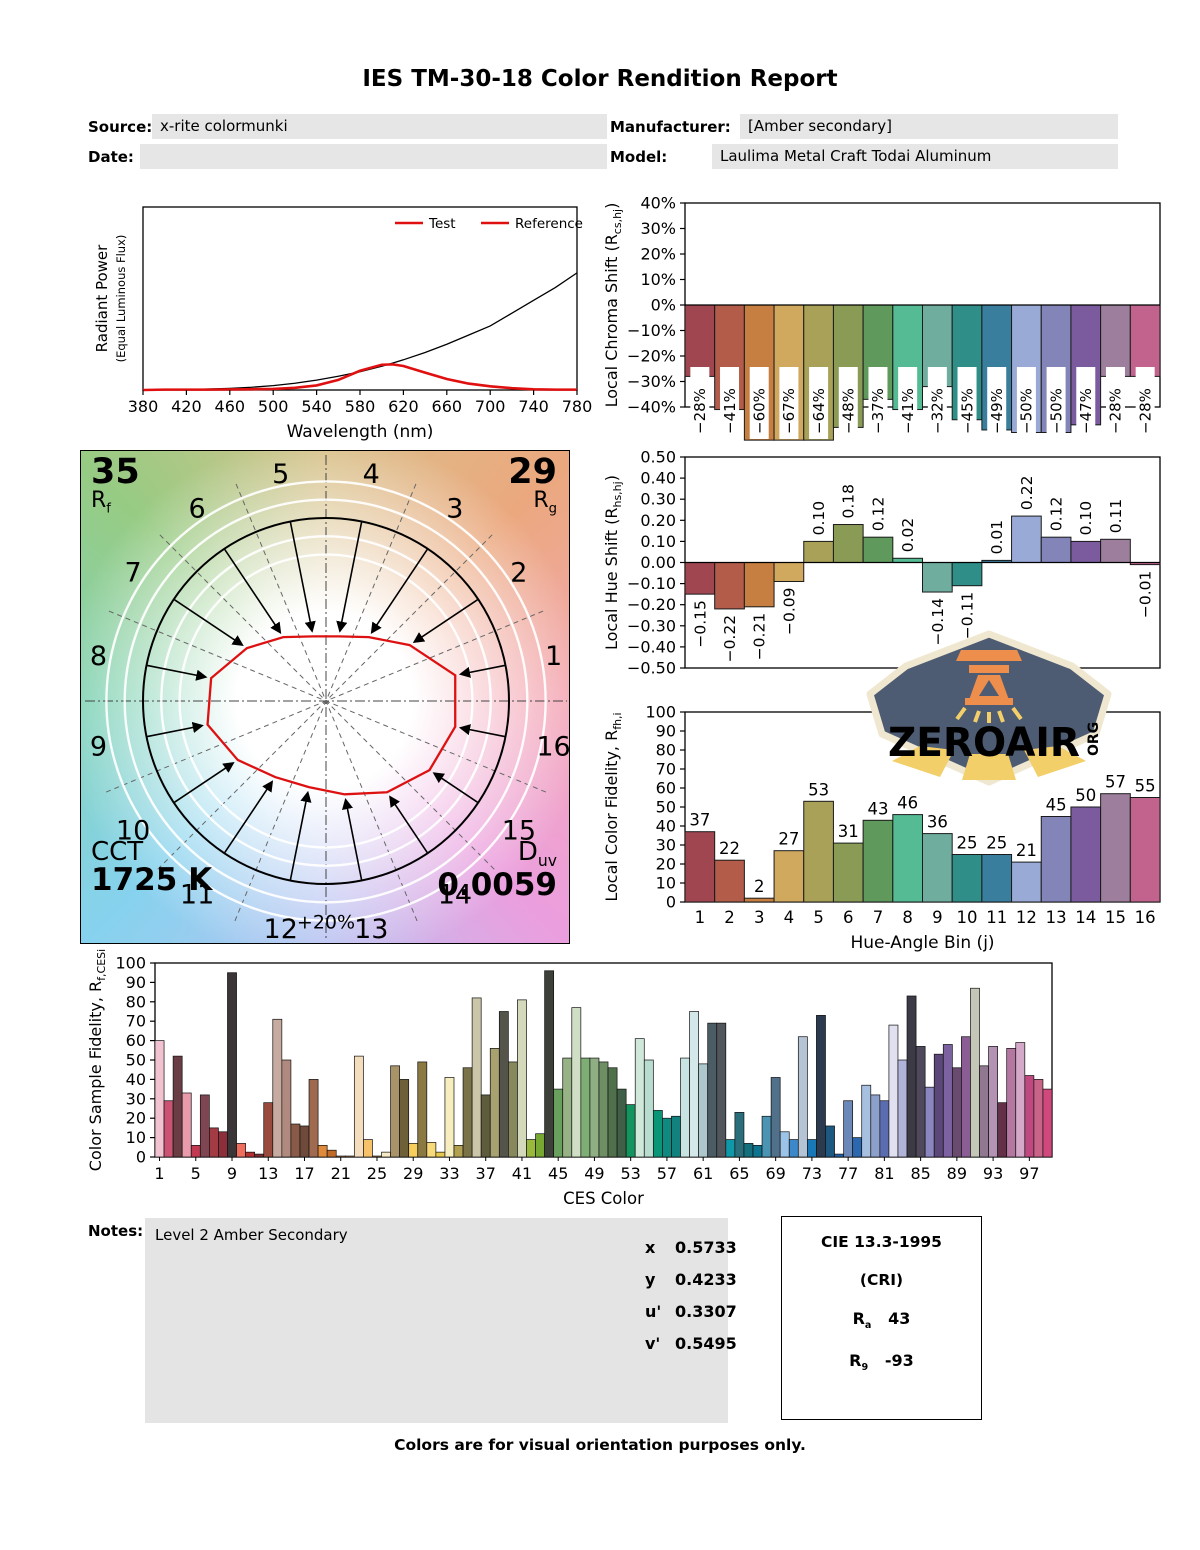 The height and width of the screenshot is (1550, 1200). Describe the element at coordinates (230, 406) in the screenshot. I see `svg-text: 460` at that location.